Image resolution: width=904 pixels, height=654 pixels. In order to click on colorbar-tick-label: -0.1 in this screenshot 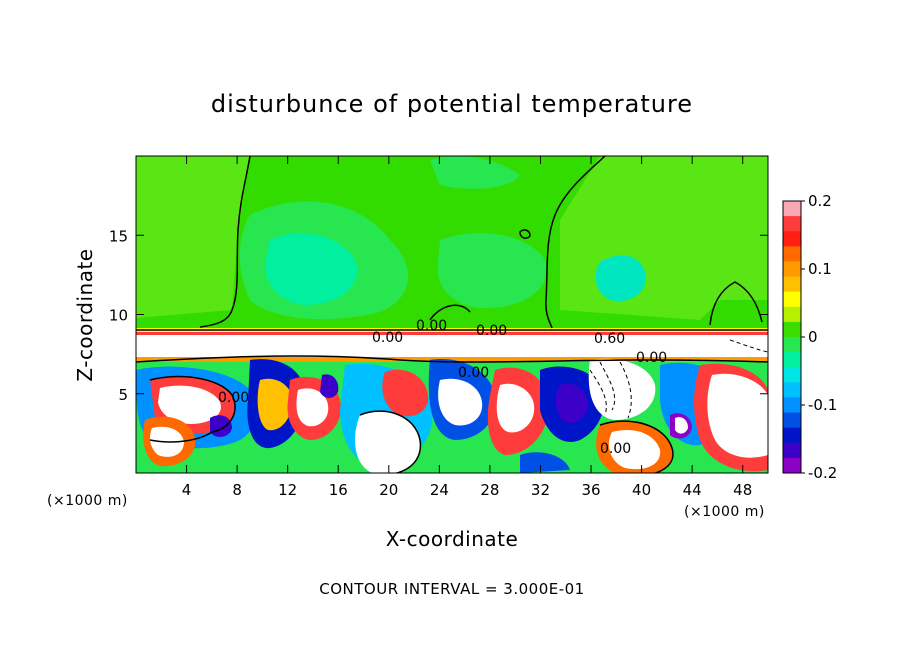, I will do `click(822, 405)`.